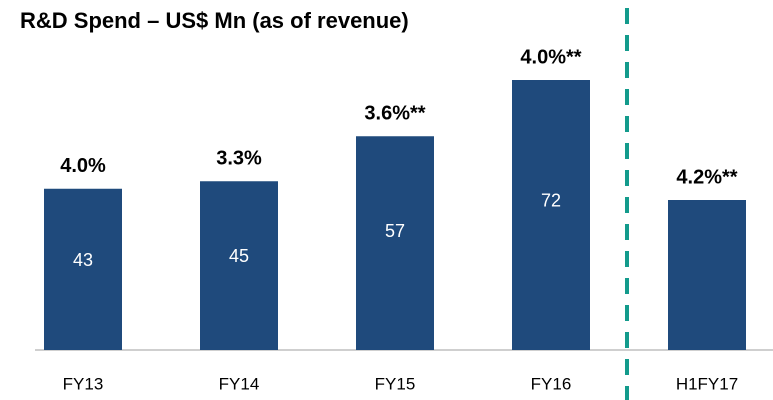  What do you see at coordinates (214, 20) in the screenshot?
I see `chart-title: R&D Spend – US$ Mn (as of revenue)` at bounding box center [214, 20].